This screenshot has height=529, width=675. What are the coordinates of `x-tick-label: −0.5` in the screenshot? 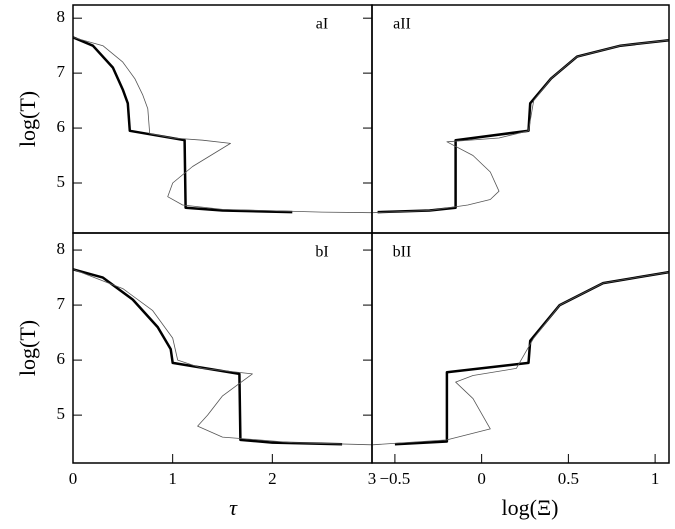 It's located at (394, 478).